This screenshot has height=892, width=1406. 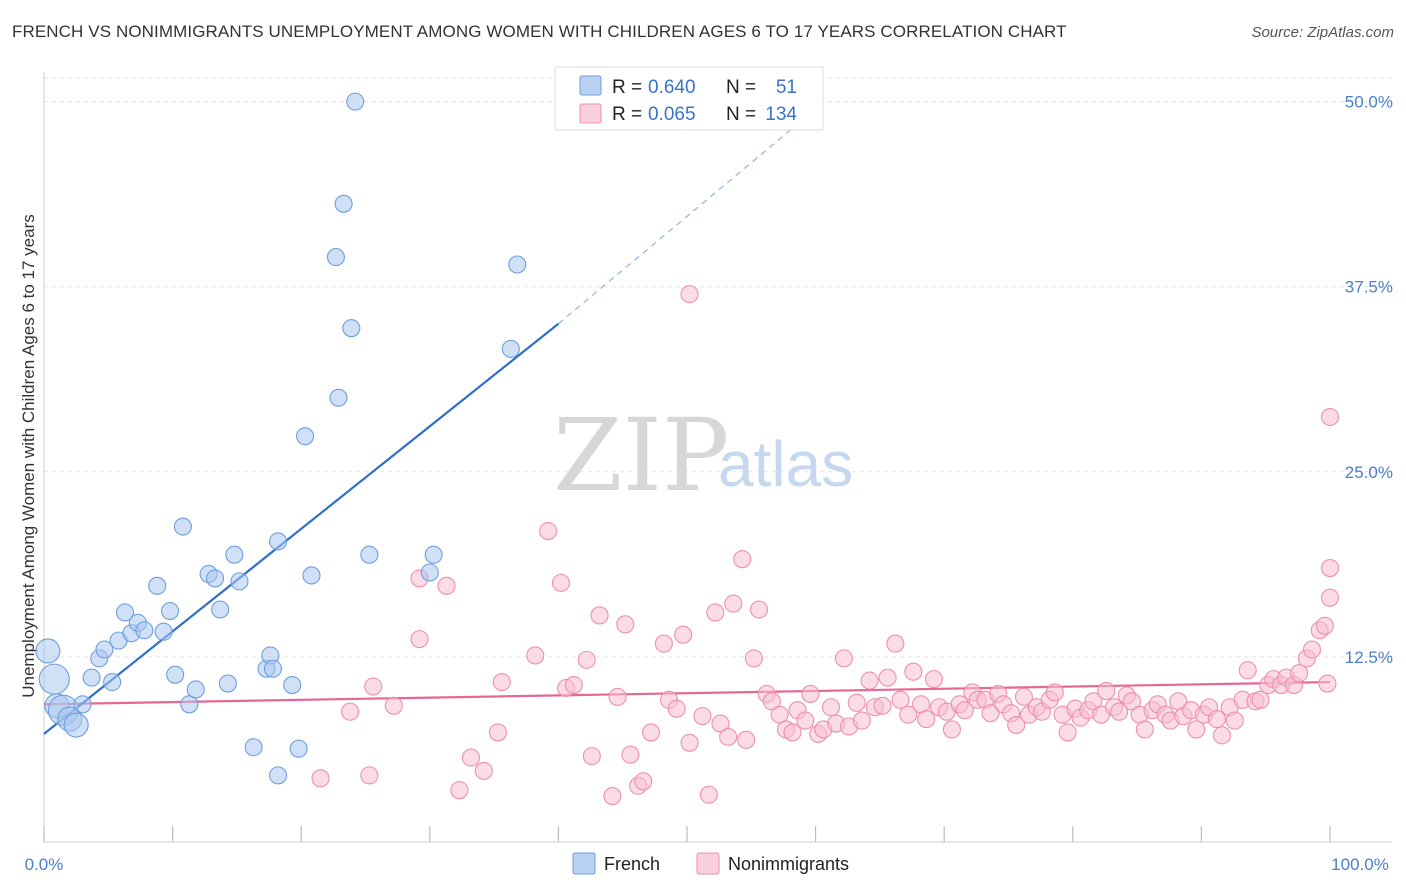 What do you see at coordinates (781, 114) in the screenshot?
I see `legend-nonimmigrants-n-value: 134` at bounding box center [781, 114].